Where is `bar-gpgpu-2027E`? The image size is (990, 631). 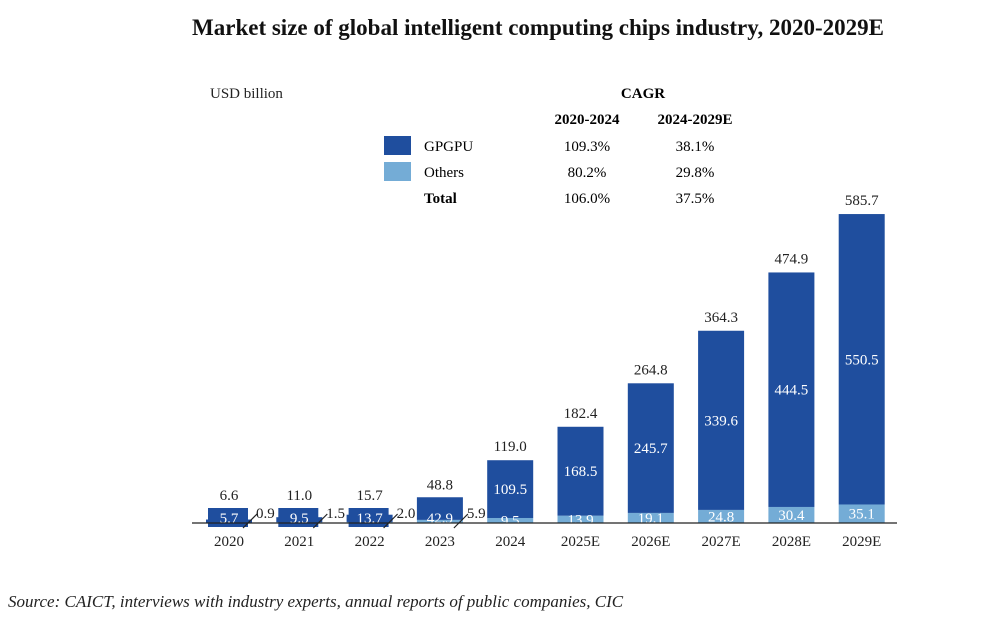 bar-gpgpu-2027E is located at coordinates (721, 420).